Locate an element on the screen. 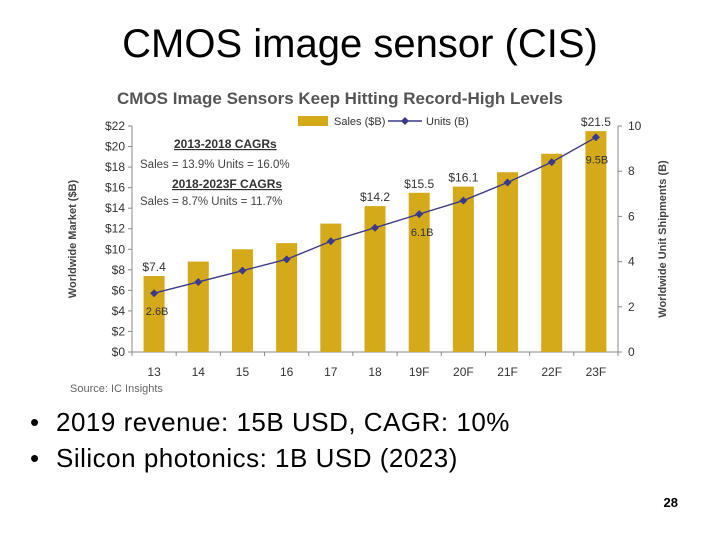 Image resolution: width=720 pixels, height=540 pixels. left-axis-tick-label: $12 is located at coordinates (115, 229).